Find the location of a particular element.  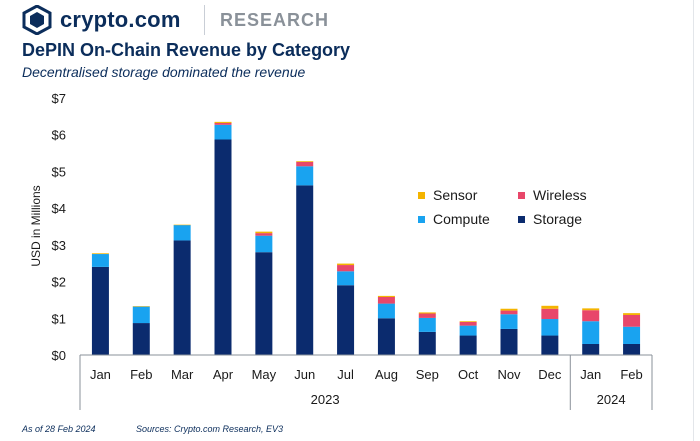

bar-storage-jun is located at coordinates (305, 270).